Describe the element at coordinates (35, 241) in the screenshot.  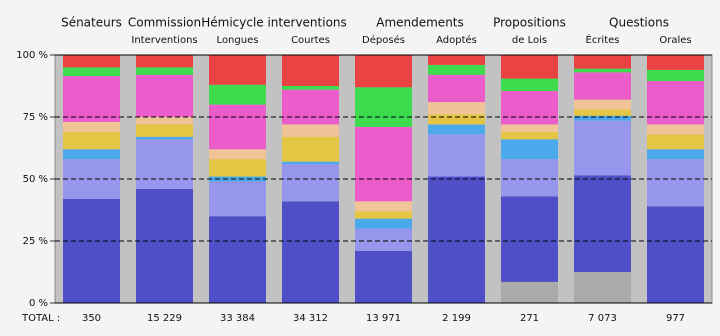
I see `y-tick-label: 25 %` at that location.